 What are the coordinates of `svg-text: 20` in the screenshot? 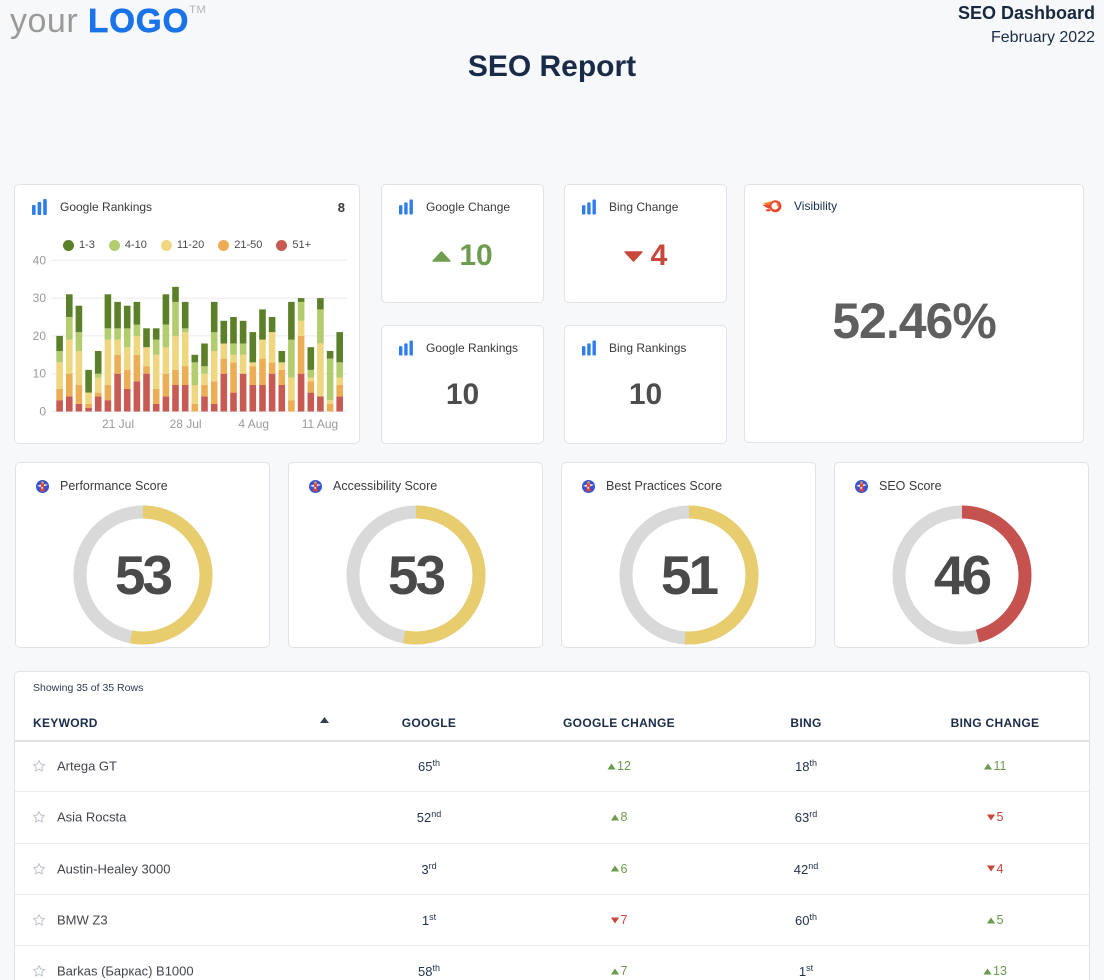 It's located at (40, 336).